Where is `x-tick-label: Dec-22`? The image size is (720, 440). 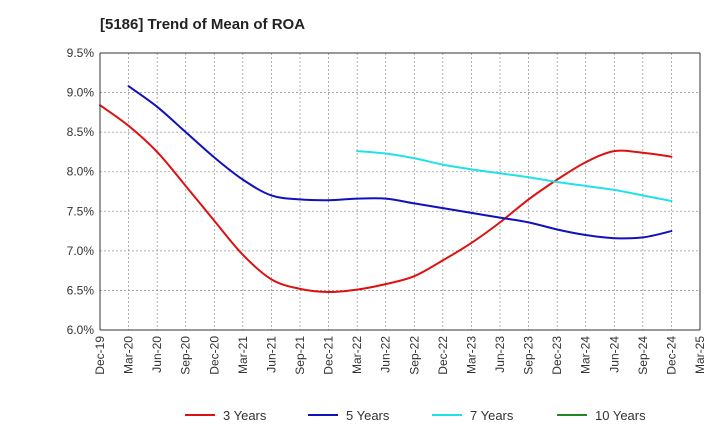
x-tick-label: Dec-22 is located at coordinates (443, 355).